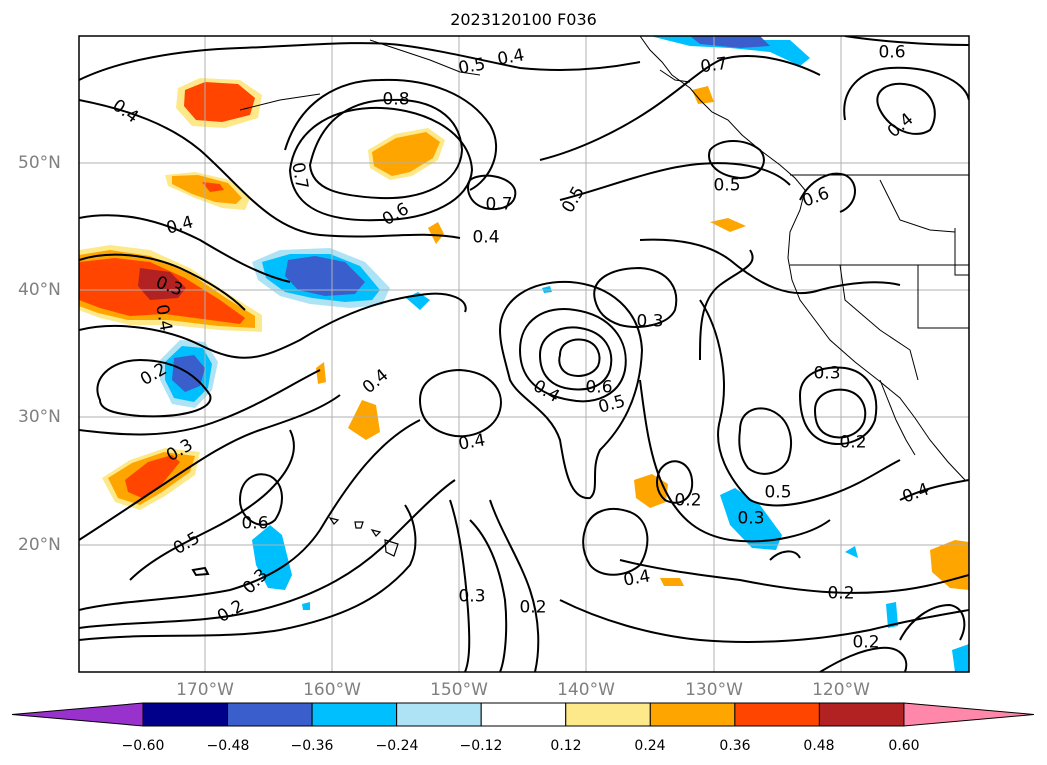 The image size is (1047, 765). I want to click on longitude-label: 120°W, so click(841, 690).